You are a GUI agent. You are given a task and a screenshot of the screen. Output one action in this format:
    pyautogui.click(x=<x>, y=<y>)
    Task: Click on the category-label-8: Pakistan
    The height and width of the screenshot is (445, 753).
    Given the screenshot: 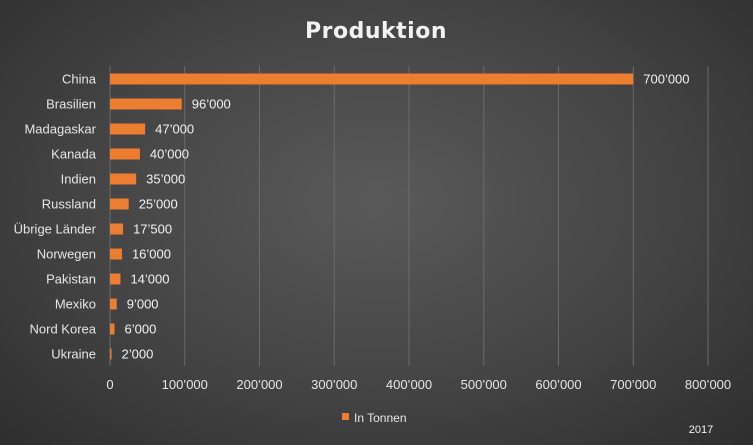 What is the action you would take?
    pyautogui.click(x=71, y=279)
    